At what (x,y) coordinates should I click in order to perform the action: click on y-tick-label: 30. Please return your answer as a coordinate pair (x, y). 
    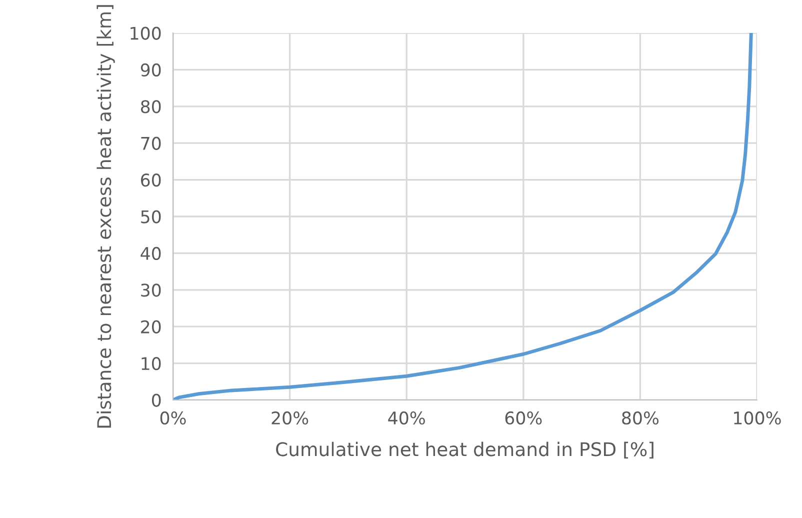
    Looking at the image, I should click on (151, 290).